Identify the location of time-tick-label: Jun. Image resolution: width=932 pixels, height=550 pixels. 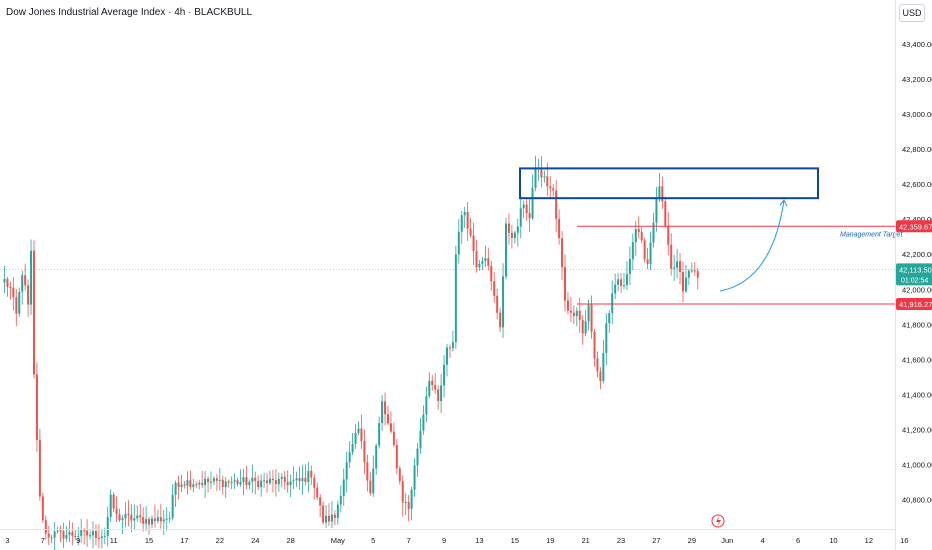
(727, 540).